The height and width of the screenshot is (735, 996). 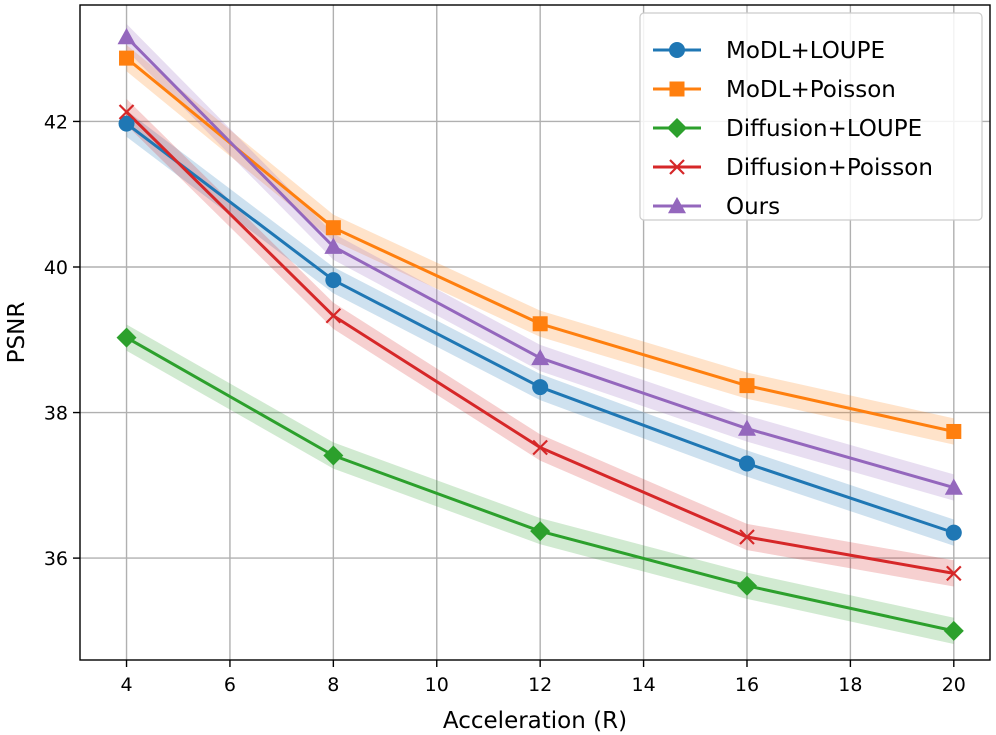 I want to click on y-axis-label: PSNR, so click(x=17, y=333).